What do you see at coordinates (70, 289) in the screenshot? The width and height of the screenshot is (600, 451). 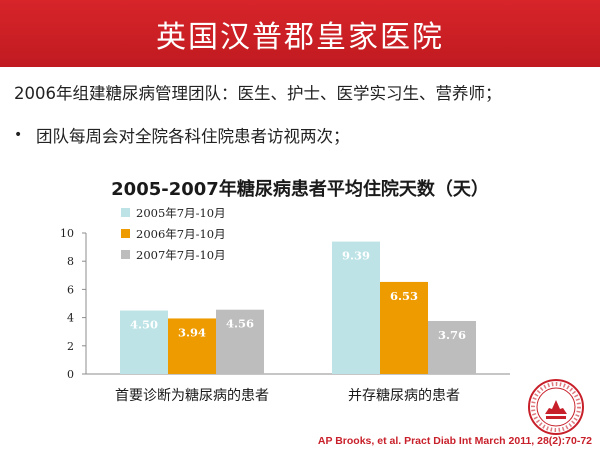 I see `y-tick-label: 6` at bounding box center [70, 289].